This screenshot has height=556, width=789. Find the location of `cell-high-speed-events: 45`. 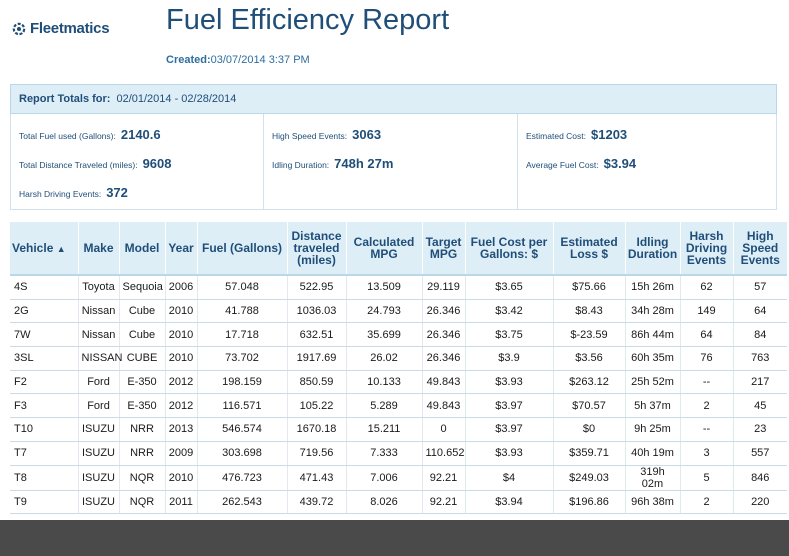

cell-high-speed-events: 45 is located at coordinates (760, 406).